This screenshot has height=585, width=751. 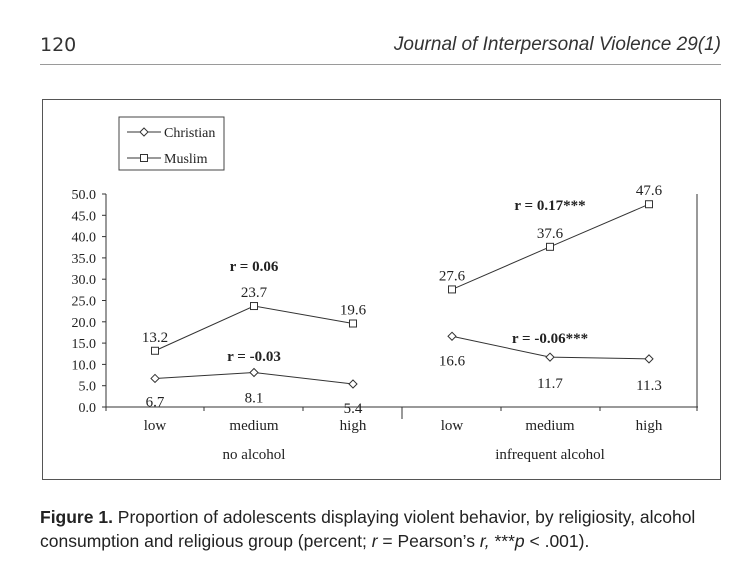 I want to click on caption-r2: r,, so click(x=484, y=541).